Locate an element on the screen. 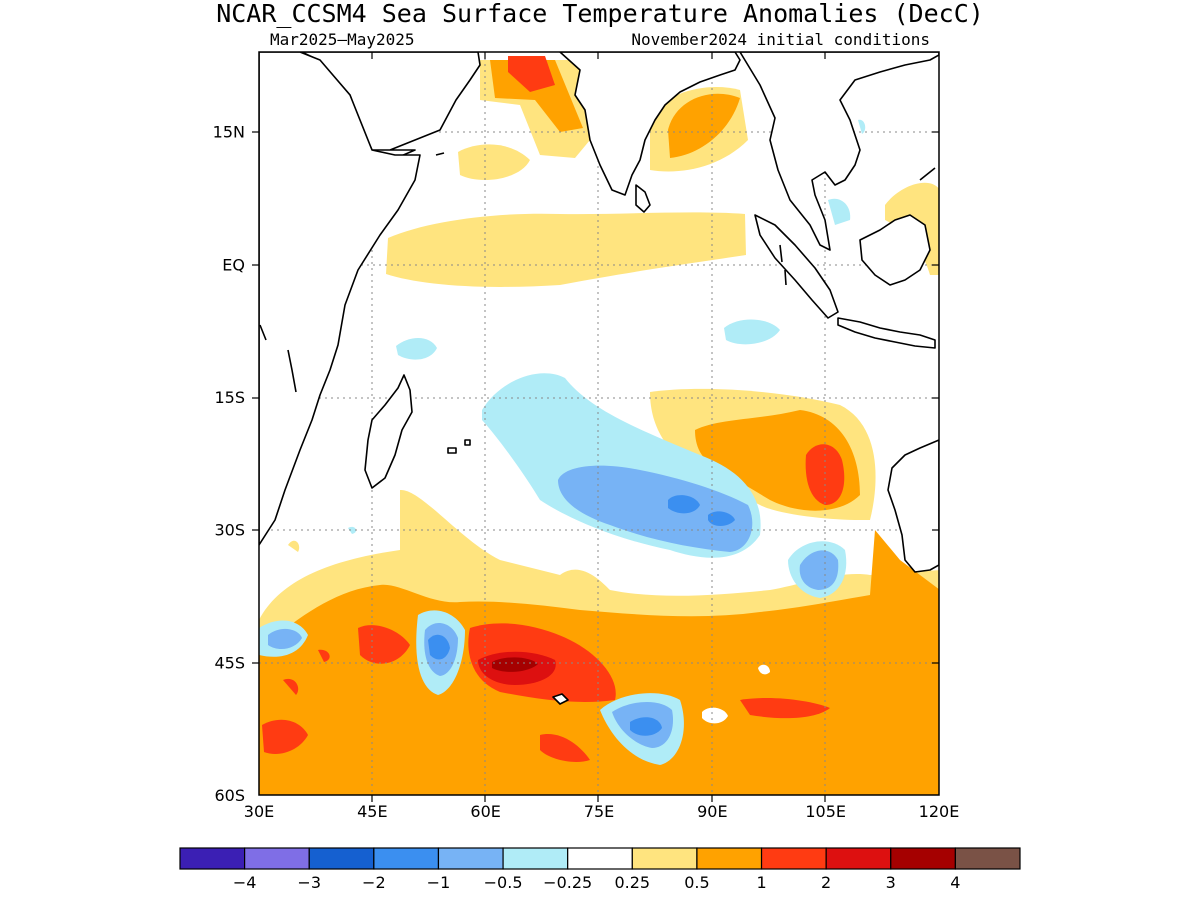  colorbar-label: −1 is located at coordinates (439, 882).